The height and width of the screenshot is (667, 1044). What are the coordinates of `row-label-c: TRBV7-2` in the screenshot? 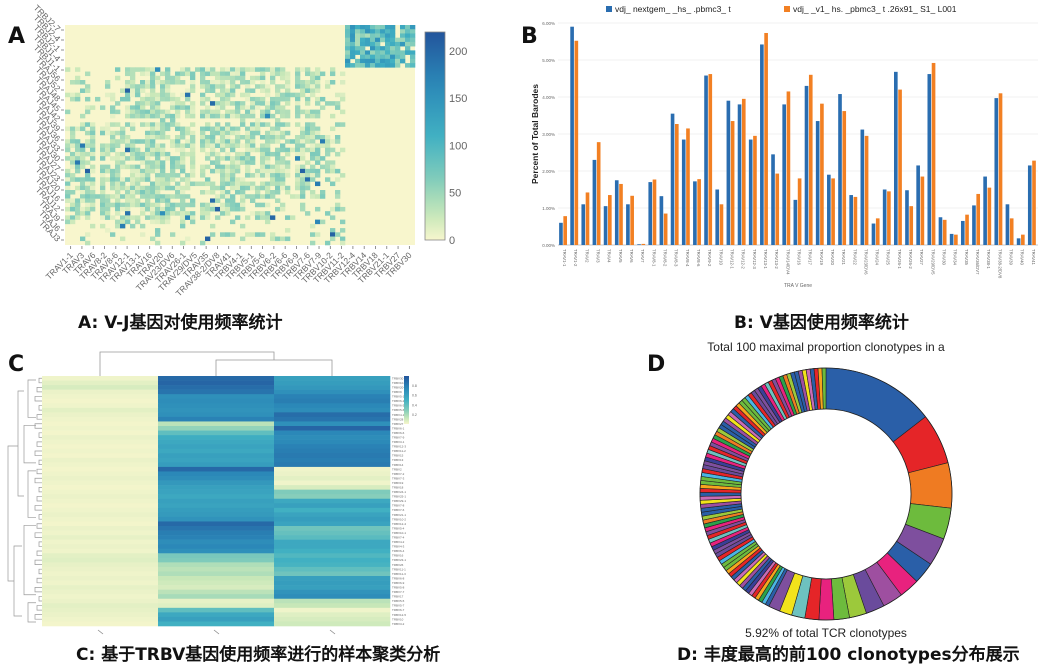 It's located at (398, 474).